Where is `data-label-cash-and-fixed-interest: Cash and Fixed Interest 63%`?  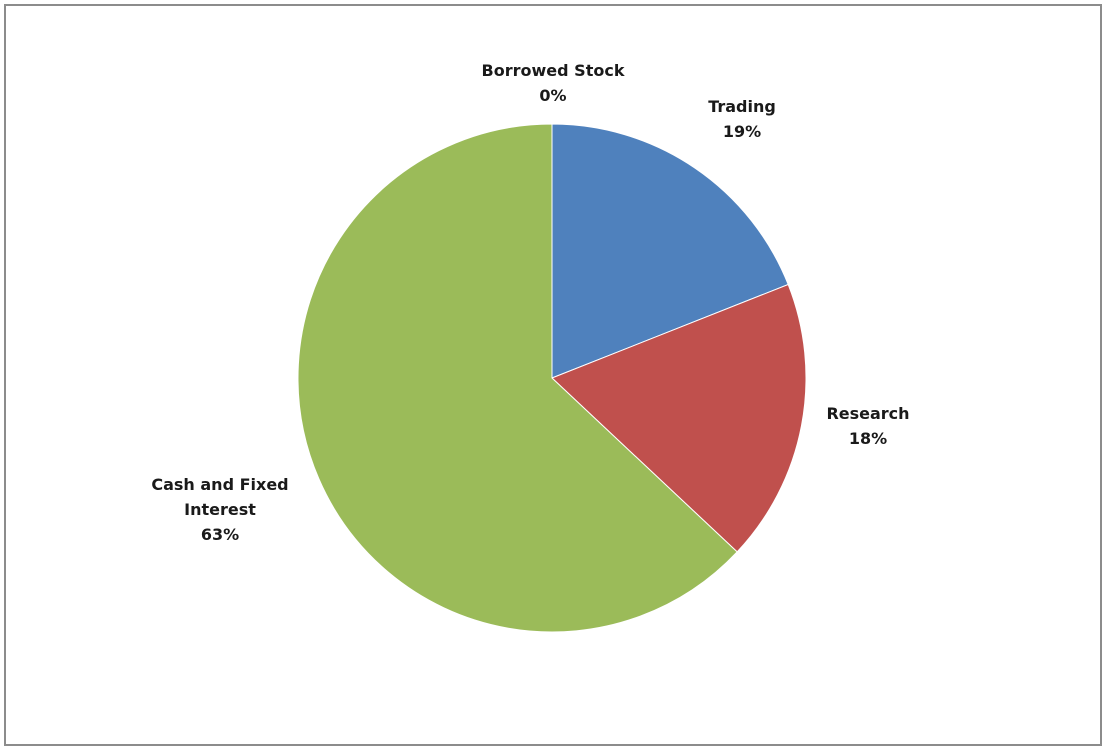
data-label-cash-and-fixed-interest: Cash and Fixed Interest 63% is located at coordinates (219, 509).